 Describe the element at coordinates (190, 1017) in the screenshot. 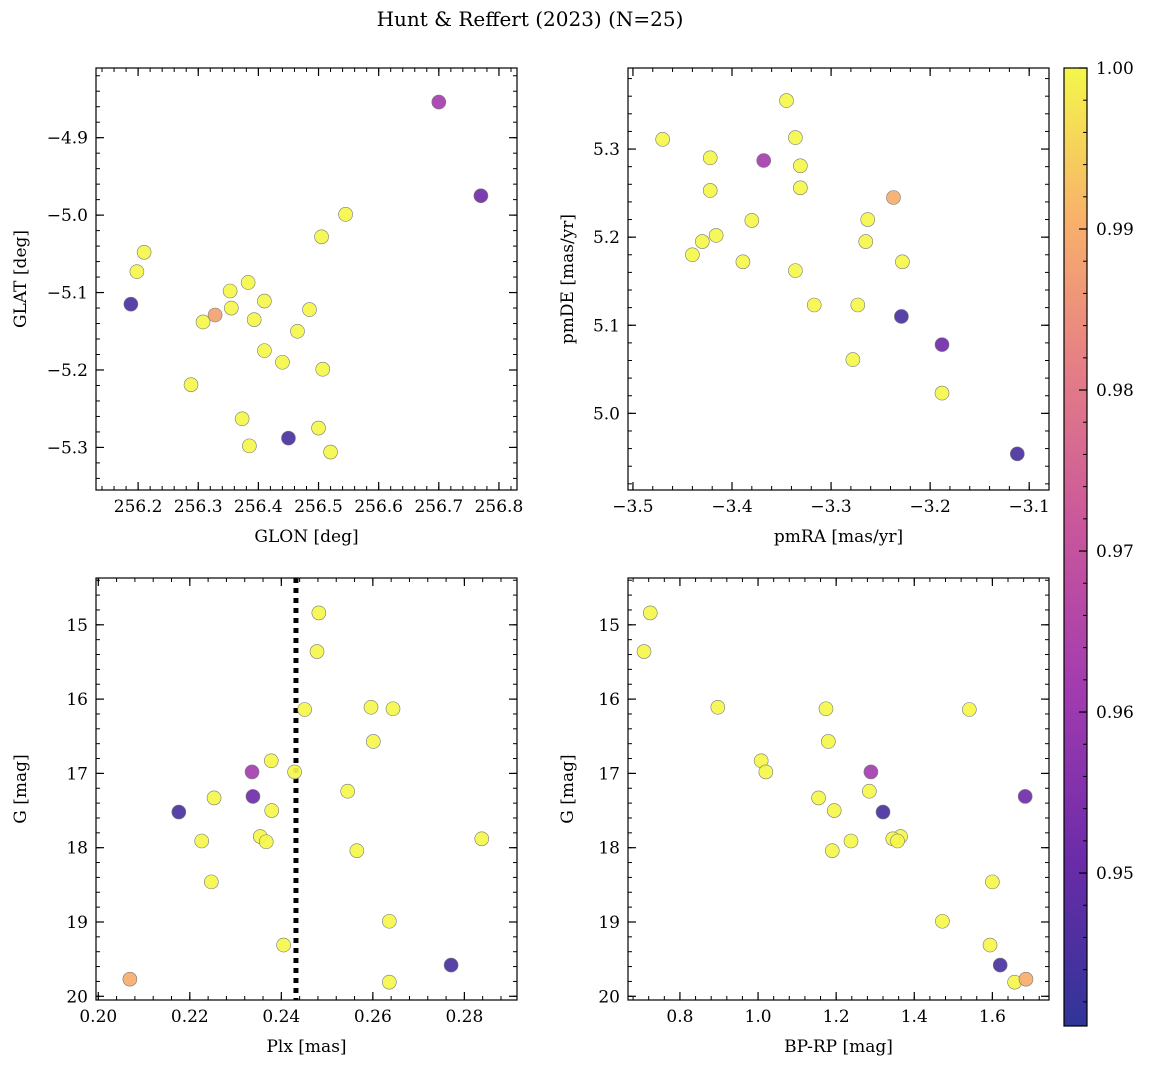

I see `x-tick-label: 0.22` at that location.